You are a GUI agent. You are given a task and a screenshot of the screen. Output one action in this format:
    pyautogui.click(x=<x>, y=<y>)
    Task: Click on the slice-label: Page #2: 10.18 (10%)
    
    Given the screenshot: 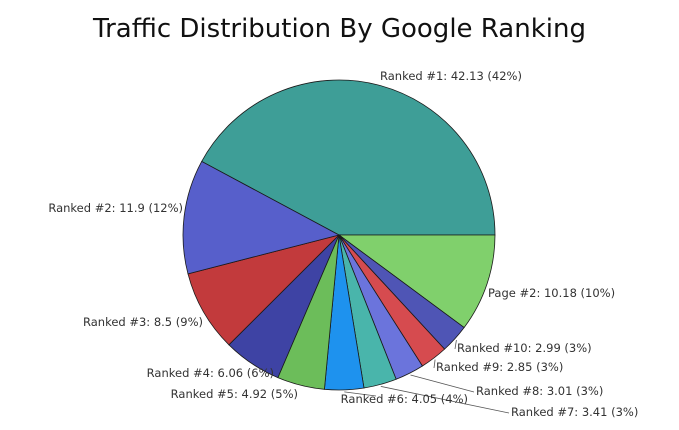 What is the action you would take?
    pyautogui.click(x=551, y=293)
    